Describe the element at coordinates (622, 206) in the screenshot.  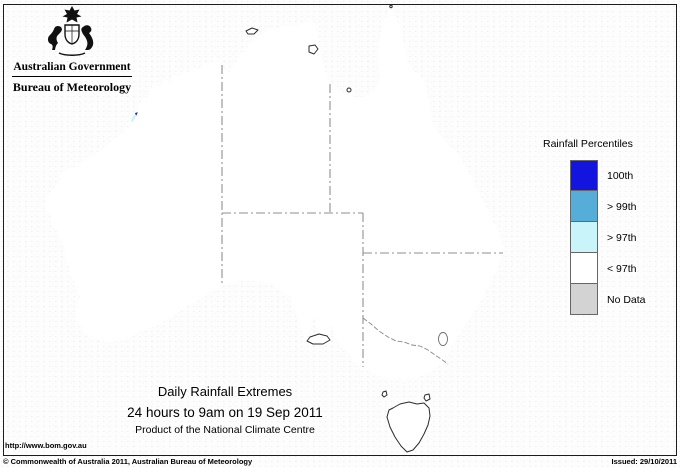
I see `legend-label: > 99th` at that location.